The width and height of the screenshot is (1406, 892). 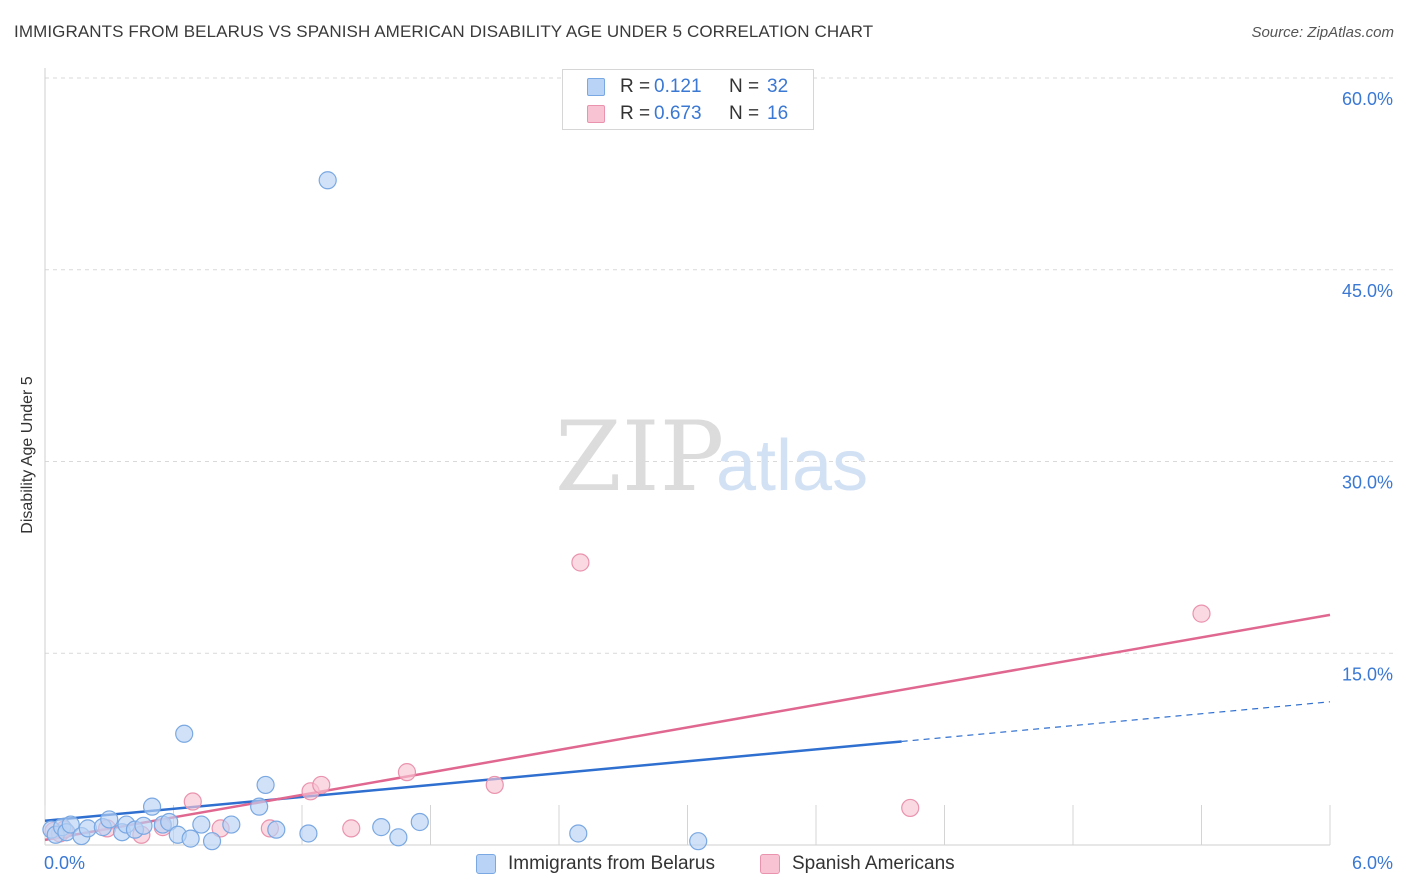 What do you see at coordinates (27, 455) in the screenshot?
I see `y-axis-label: Disability Age Under 5` at bounding box center [27, 455].